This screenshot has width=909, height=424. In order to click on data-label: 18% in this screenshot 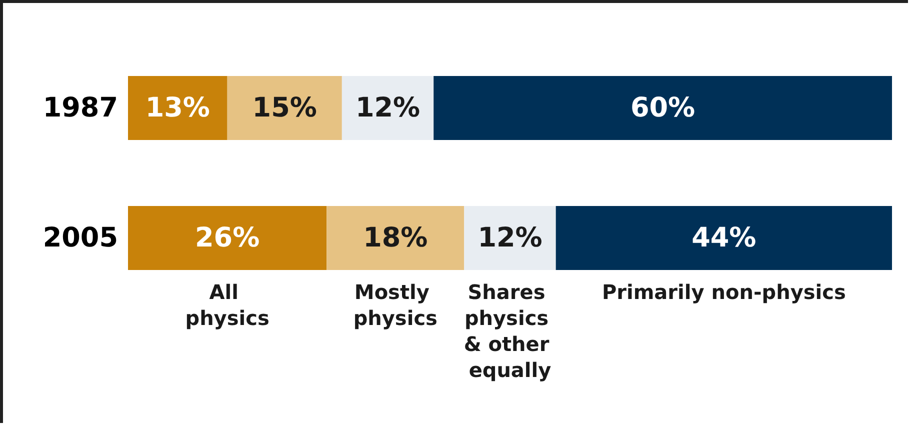, I will do `click(395, 238)`.